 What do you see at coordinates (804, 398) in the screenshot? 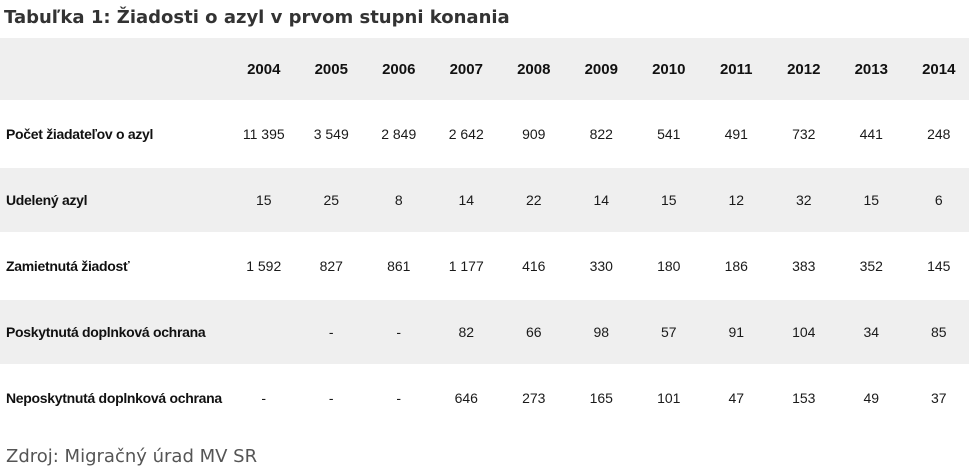
I see `table-cell: 153` at bounding box center [804, 398].